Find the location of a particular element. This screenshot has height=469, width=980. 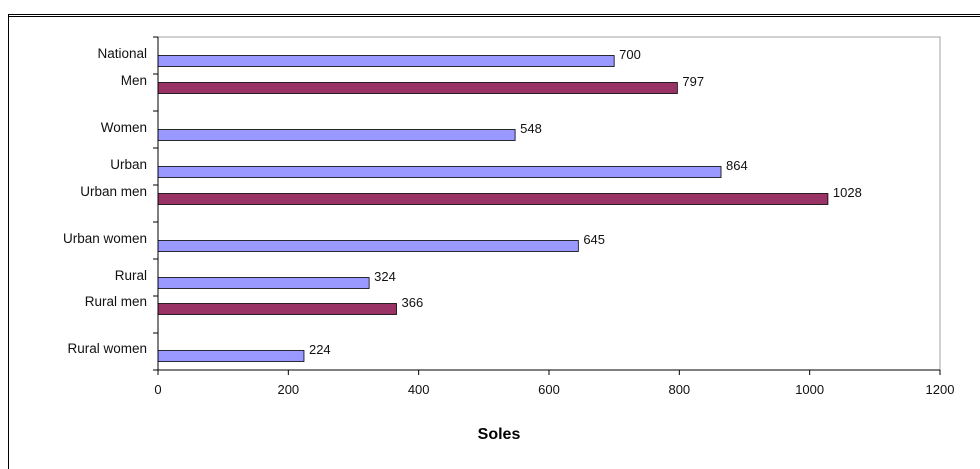

x-tick-label: 400 is located at coordinates (419, 389).